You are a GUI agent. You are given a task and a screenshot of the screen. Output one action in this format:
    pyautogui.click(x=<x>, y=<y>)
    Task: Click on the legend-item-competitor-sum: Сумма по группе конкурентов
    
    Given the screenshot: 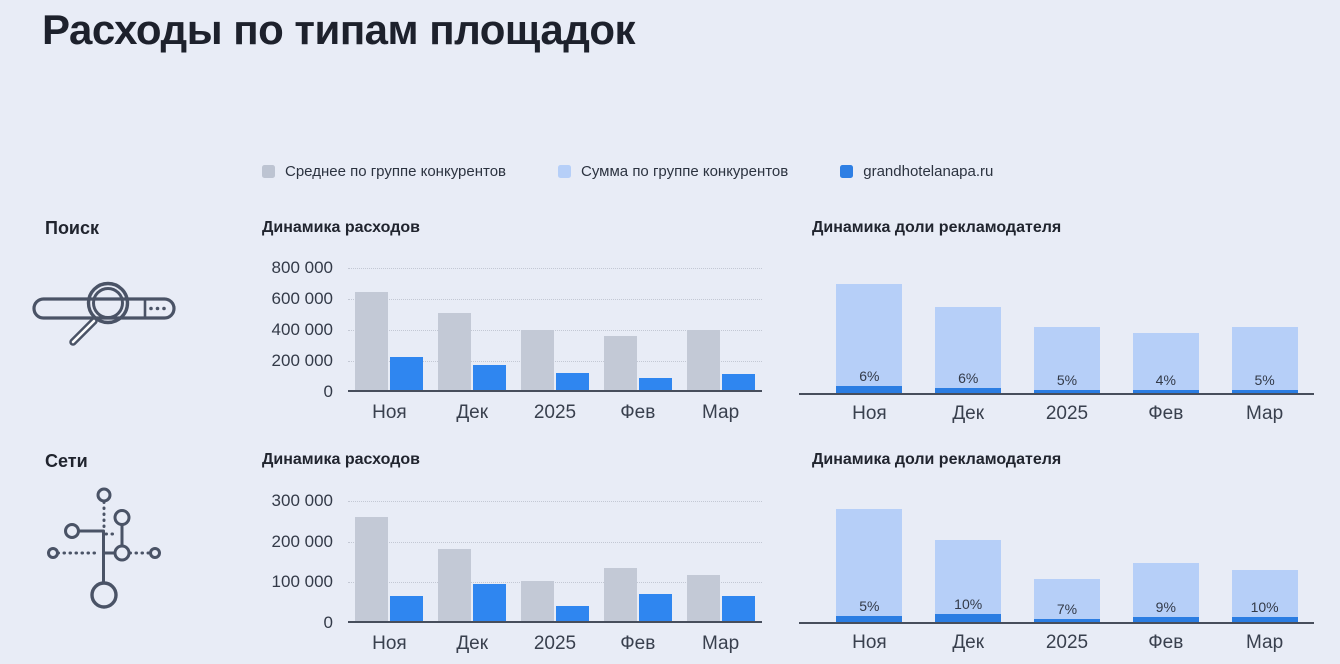 What is the action you would take?
    pyautogui.click(x=673, y=171)
    